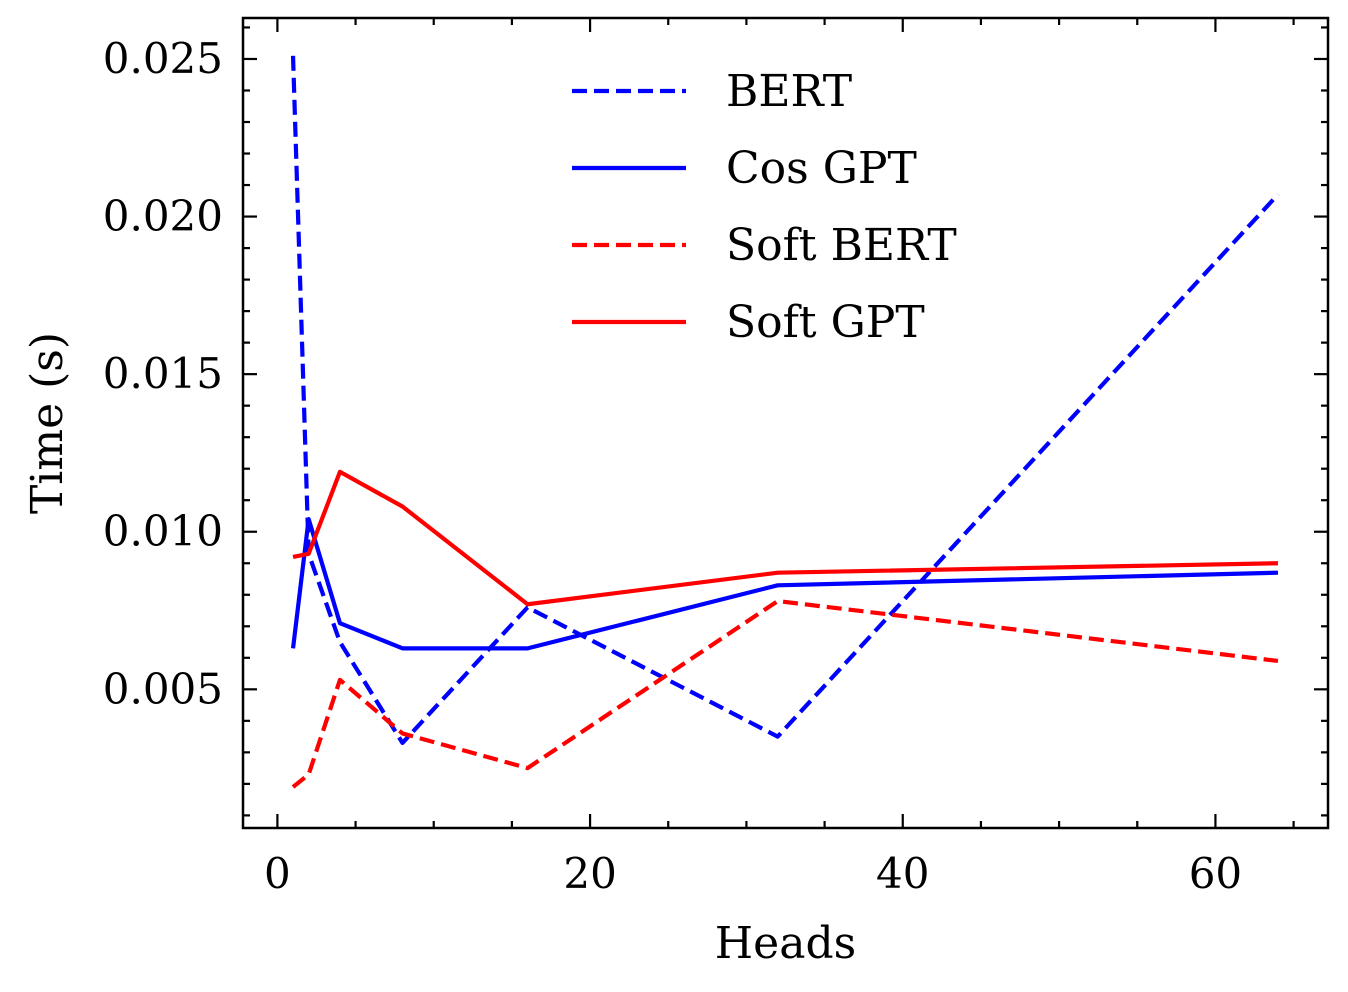  What do you see at coordinates (163, 531) in the screenshot?
I see `y-tick-label: 0.010` at bounding box center [163, 531].